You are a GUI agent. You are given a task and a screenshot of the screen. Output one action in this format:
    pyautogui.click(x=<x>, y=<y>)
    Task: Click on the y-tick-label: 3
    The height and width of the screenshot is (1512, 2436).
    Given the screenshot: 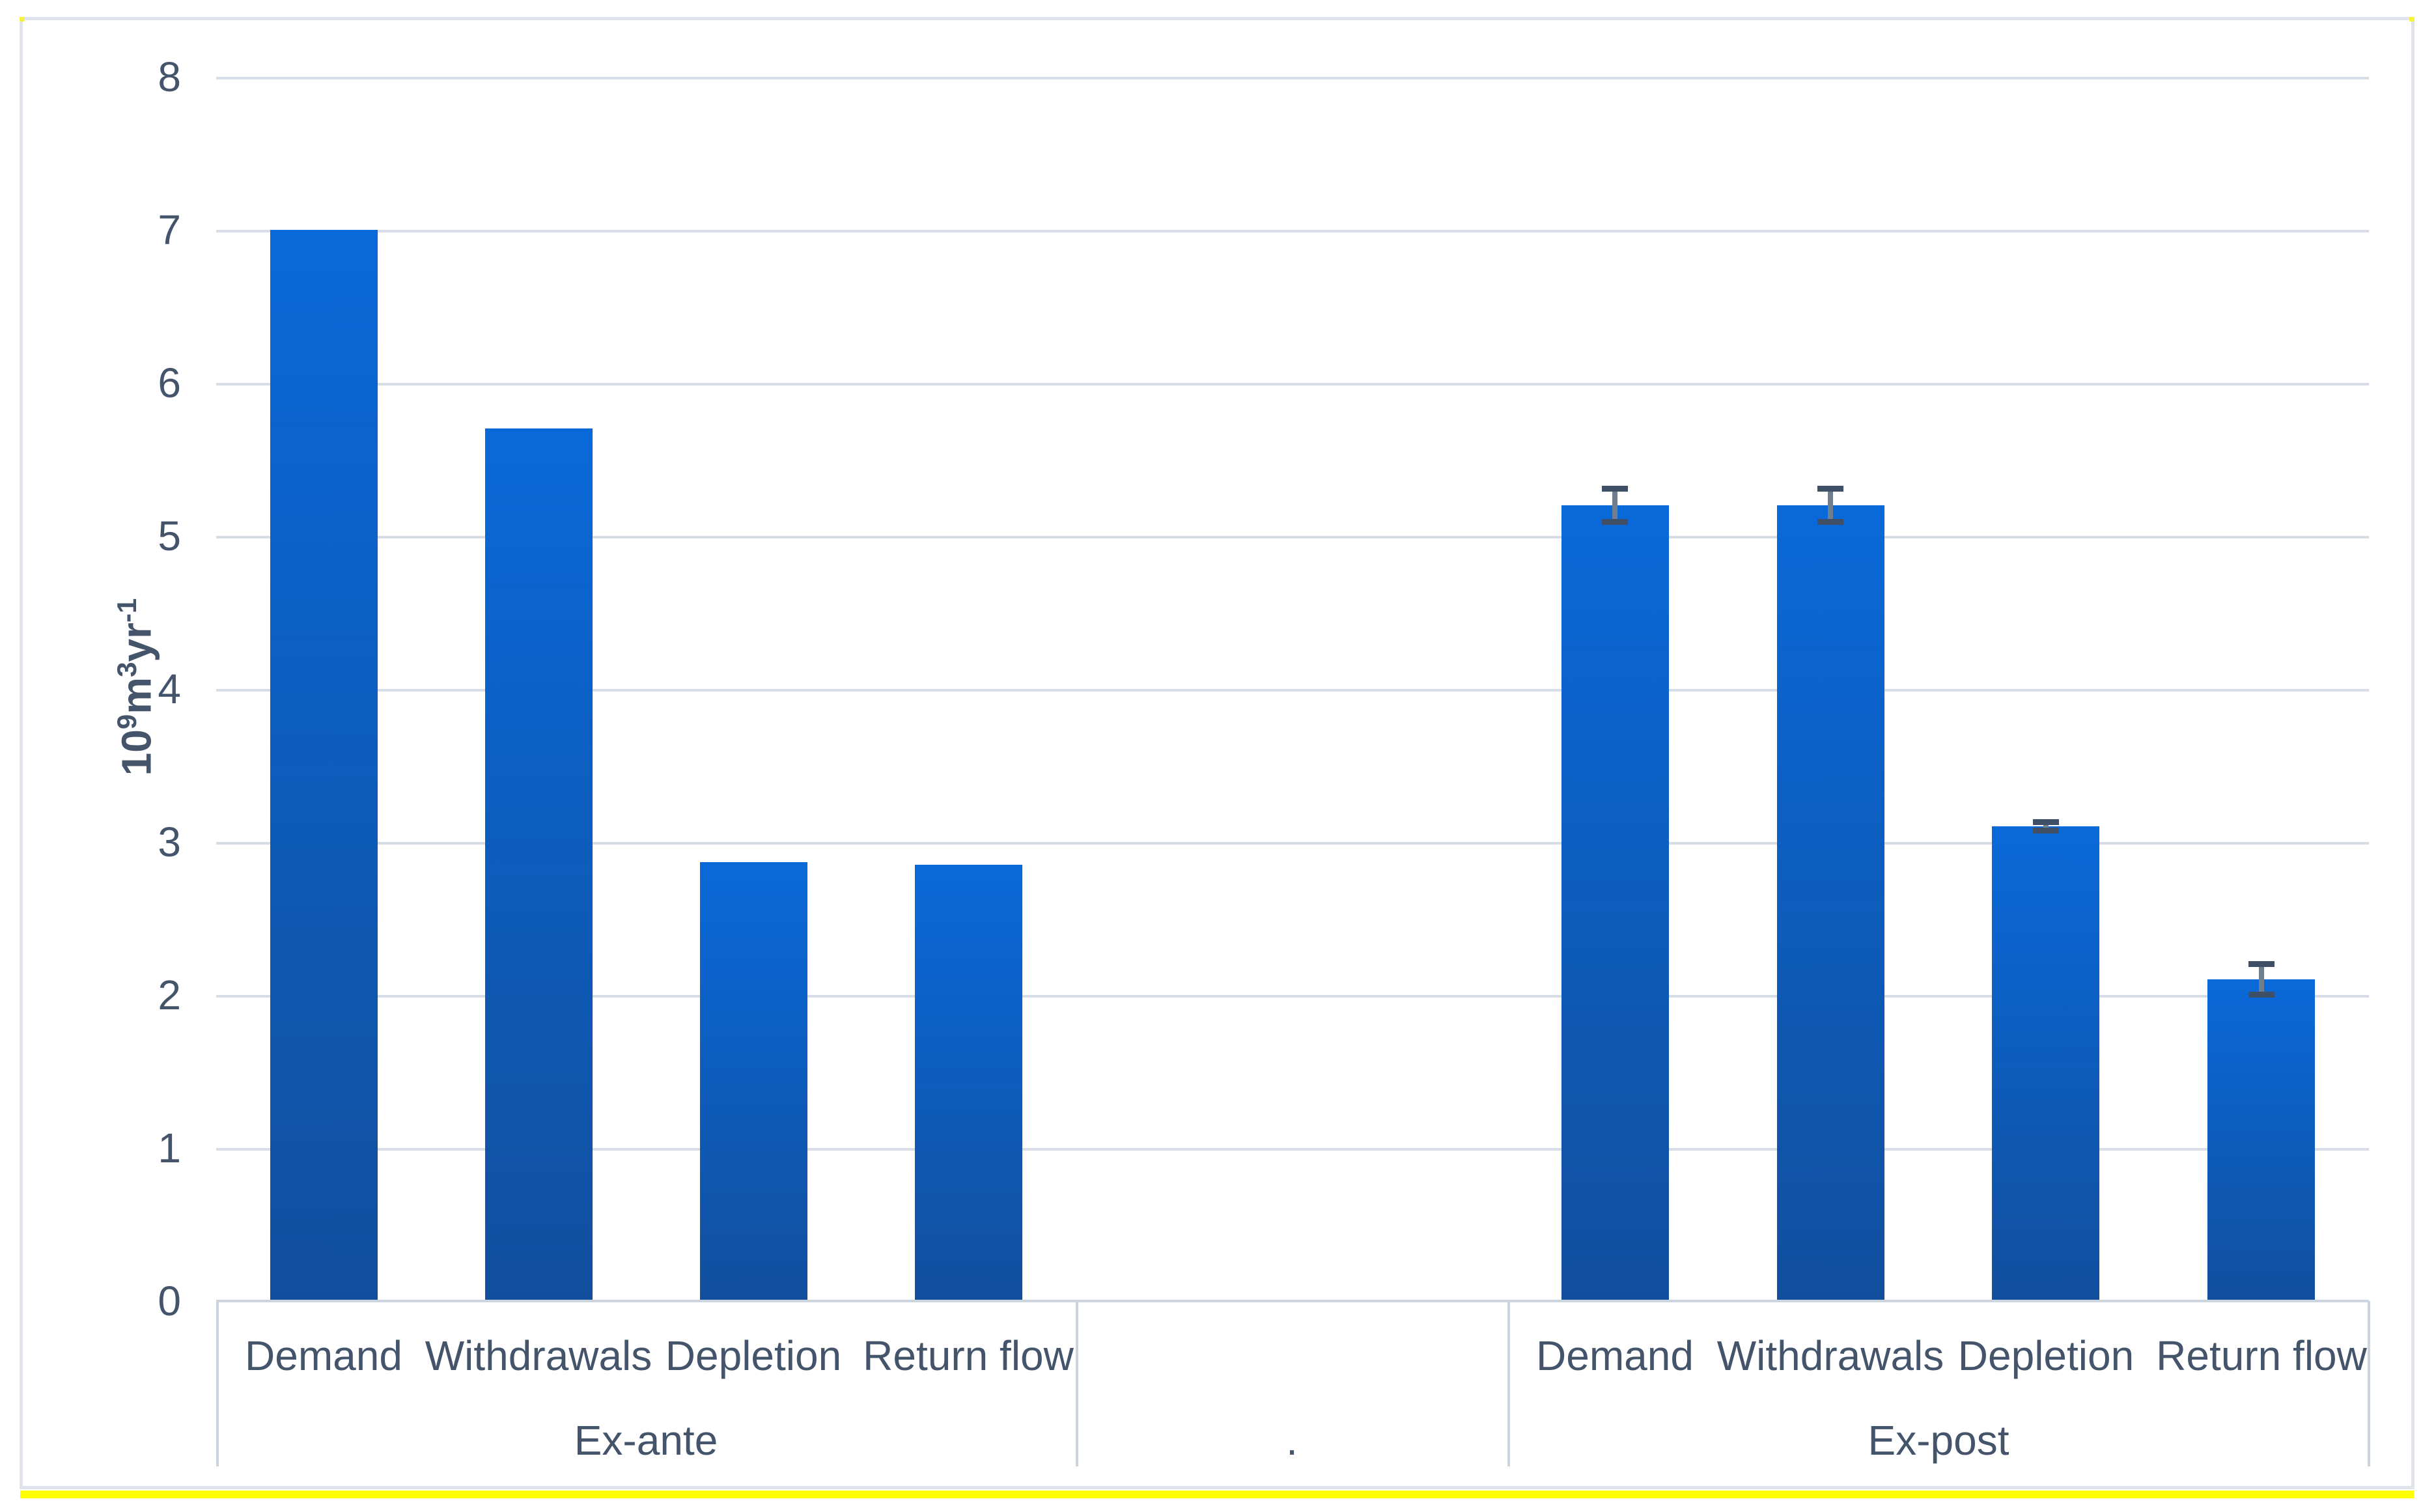 What is the action you would take?
    pyautogui.click(x=170, y=842)
    